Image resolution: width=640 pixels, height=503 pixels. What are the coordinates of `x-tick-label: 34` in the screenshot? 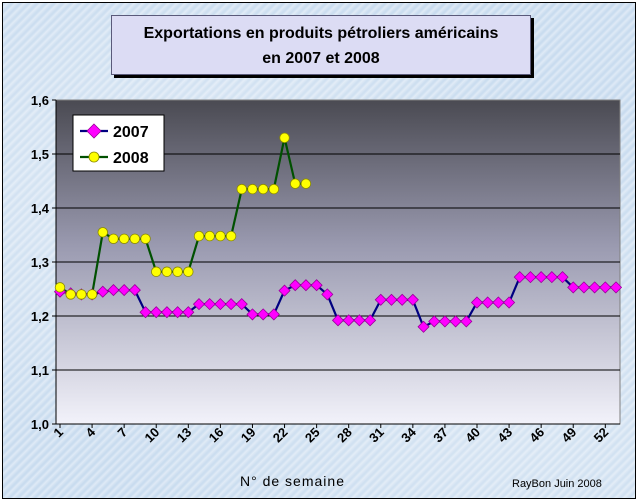 It's located at (408, 434).